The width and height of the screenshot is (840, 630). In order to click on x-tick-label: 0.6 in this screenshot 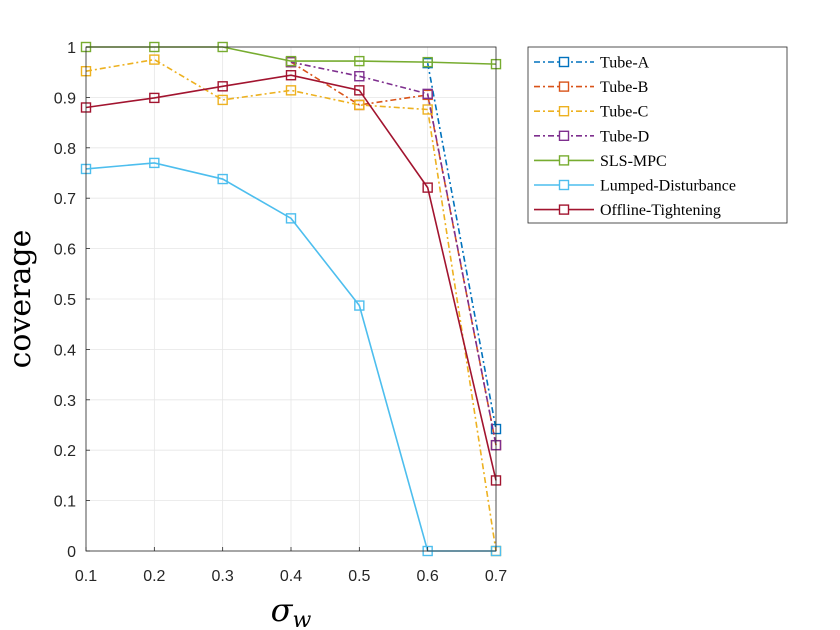, I will do `click(428, 576)`.